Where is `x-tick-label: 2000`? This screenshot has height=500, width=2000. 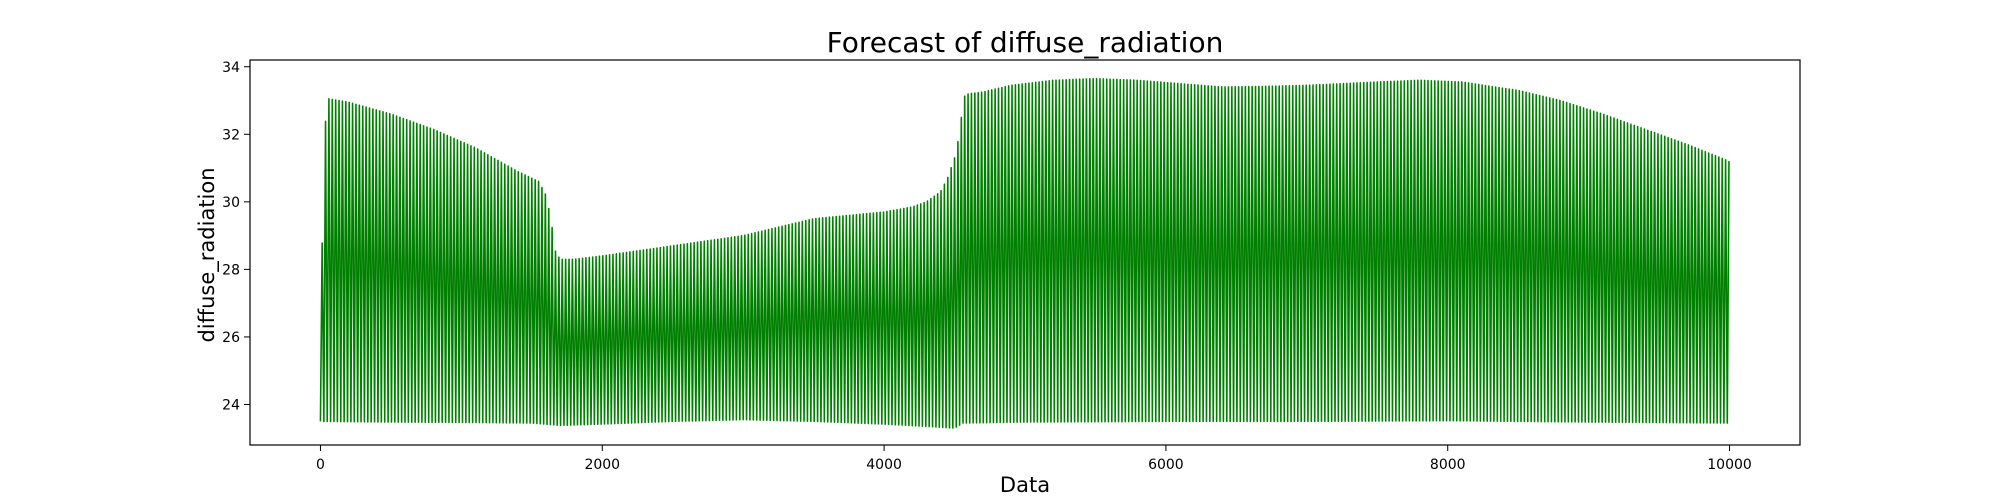
x-tick-label: 2000 is located at coordinates (602, 465).